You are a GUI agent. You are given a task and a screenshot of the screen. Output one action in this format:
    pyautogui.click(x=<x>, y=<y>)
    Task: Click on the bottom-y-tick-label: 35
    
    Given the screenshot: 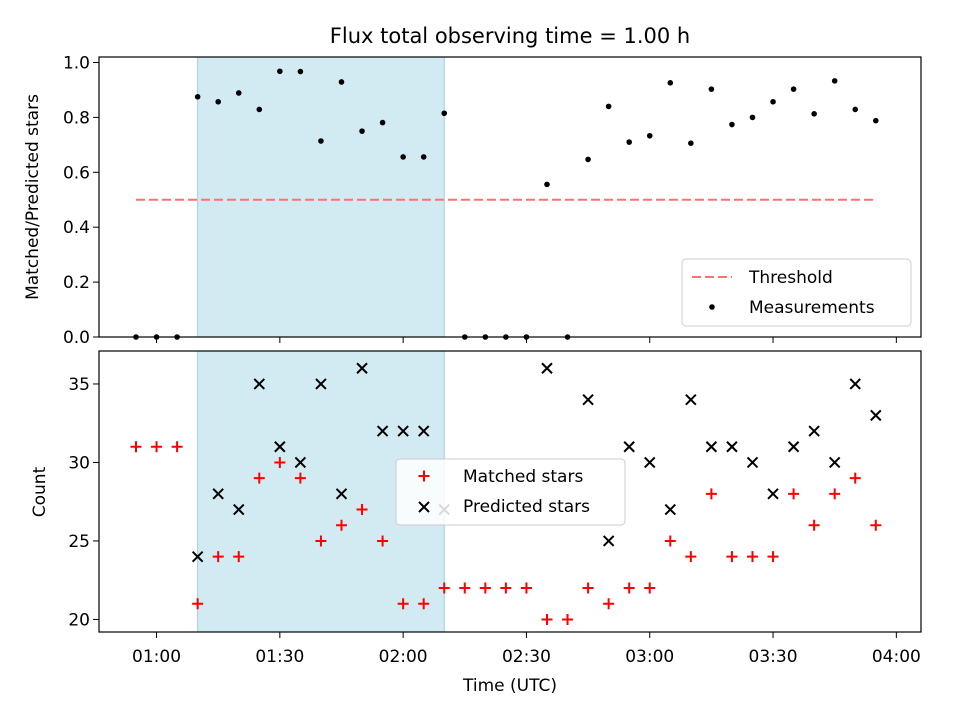 What is the action you would take?
    pyautogui.click(x=79, y=385)
    